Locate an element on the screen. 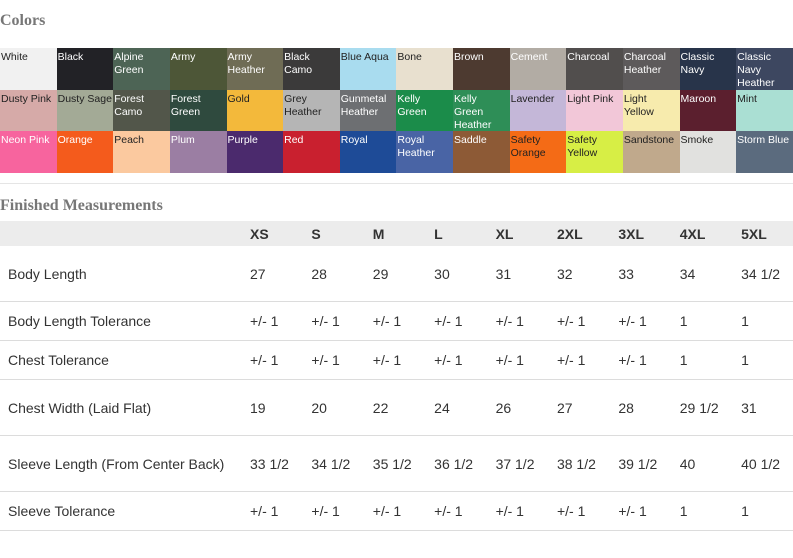 The height and width of the screenshot is (558, 793). color-swatch: Alpine Green is located at coordinates (141, 69).